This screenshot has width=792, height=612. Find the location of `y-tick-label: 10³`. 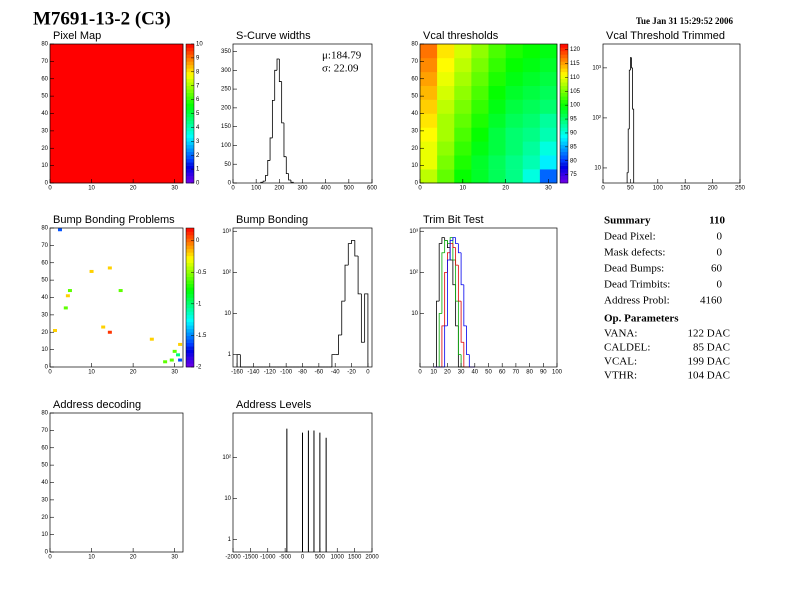

y-tick-label: 10³ is located at coordinates (596, 68).